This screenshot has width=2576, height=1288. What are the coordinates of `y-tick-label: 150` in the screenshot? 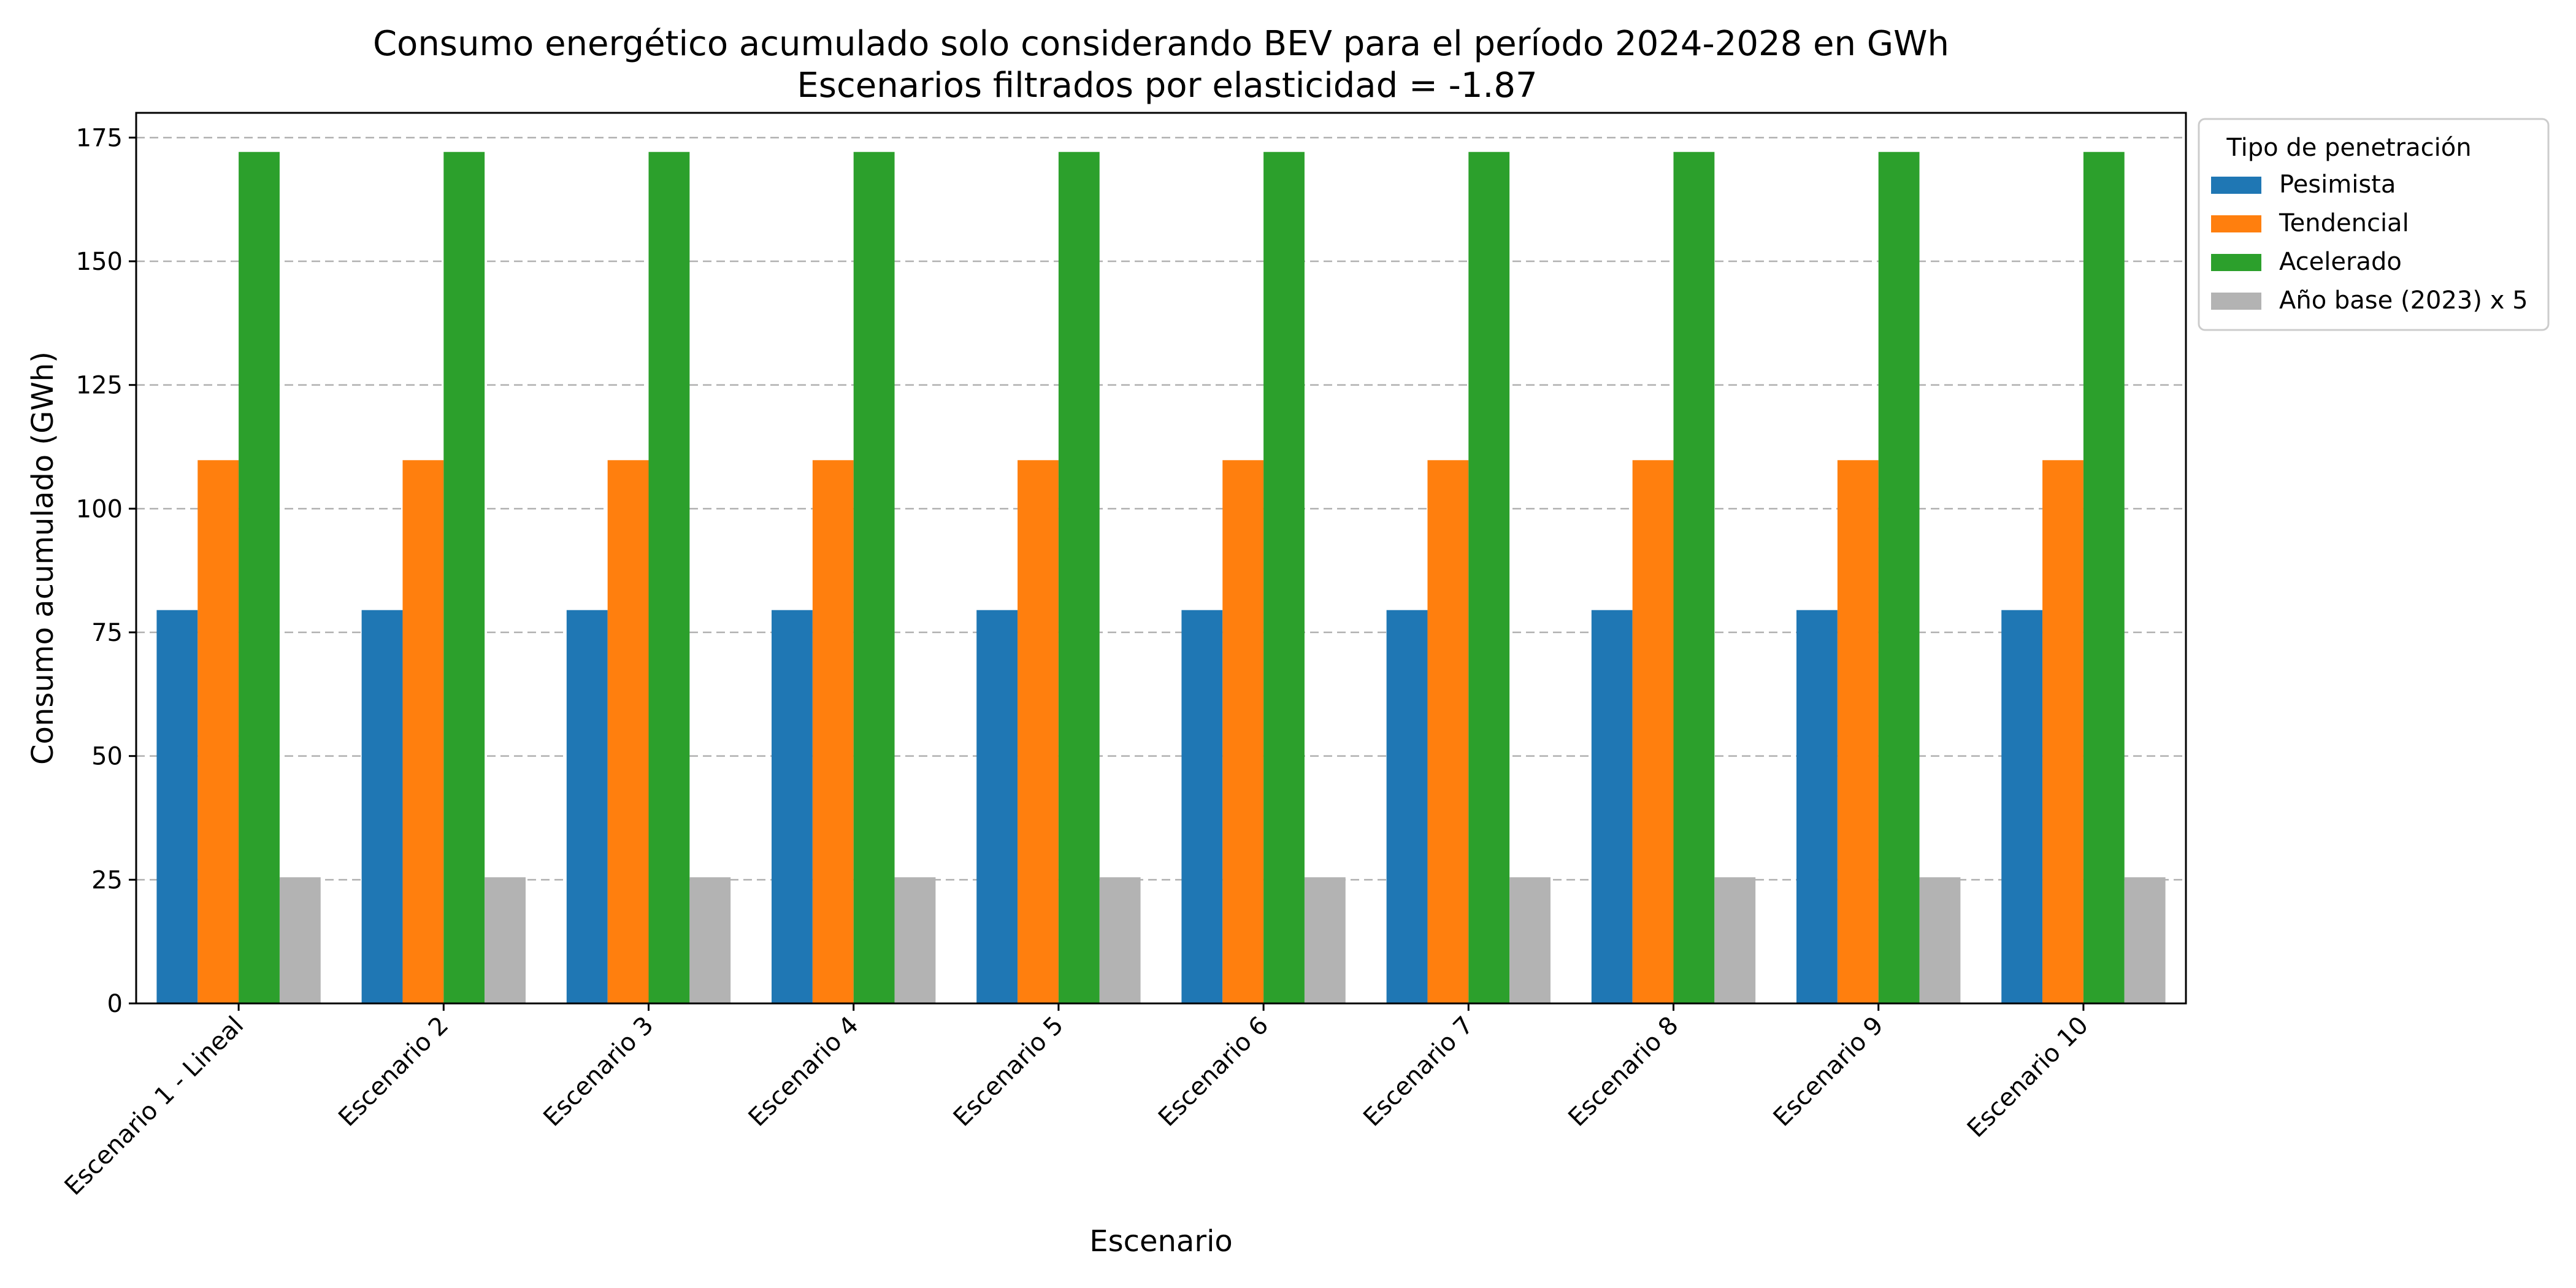 It's located at (99, 262).